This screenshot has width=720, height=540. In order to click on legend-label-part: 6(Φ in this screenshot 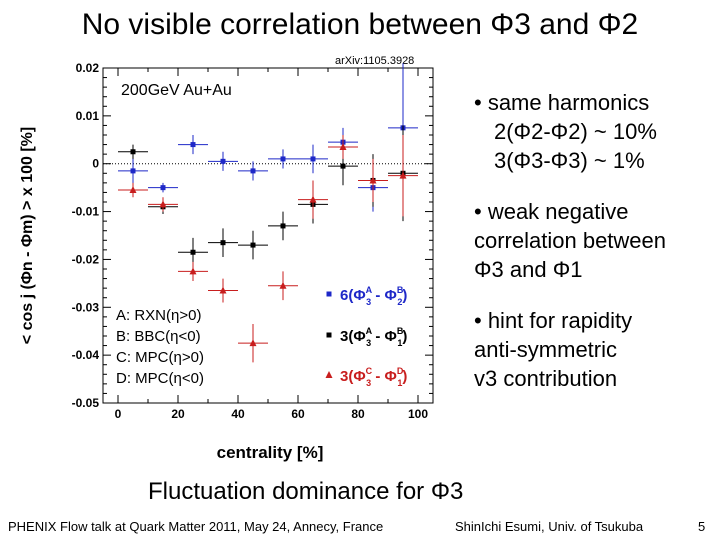, I will do `click(353, 295)`.